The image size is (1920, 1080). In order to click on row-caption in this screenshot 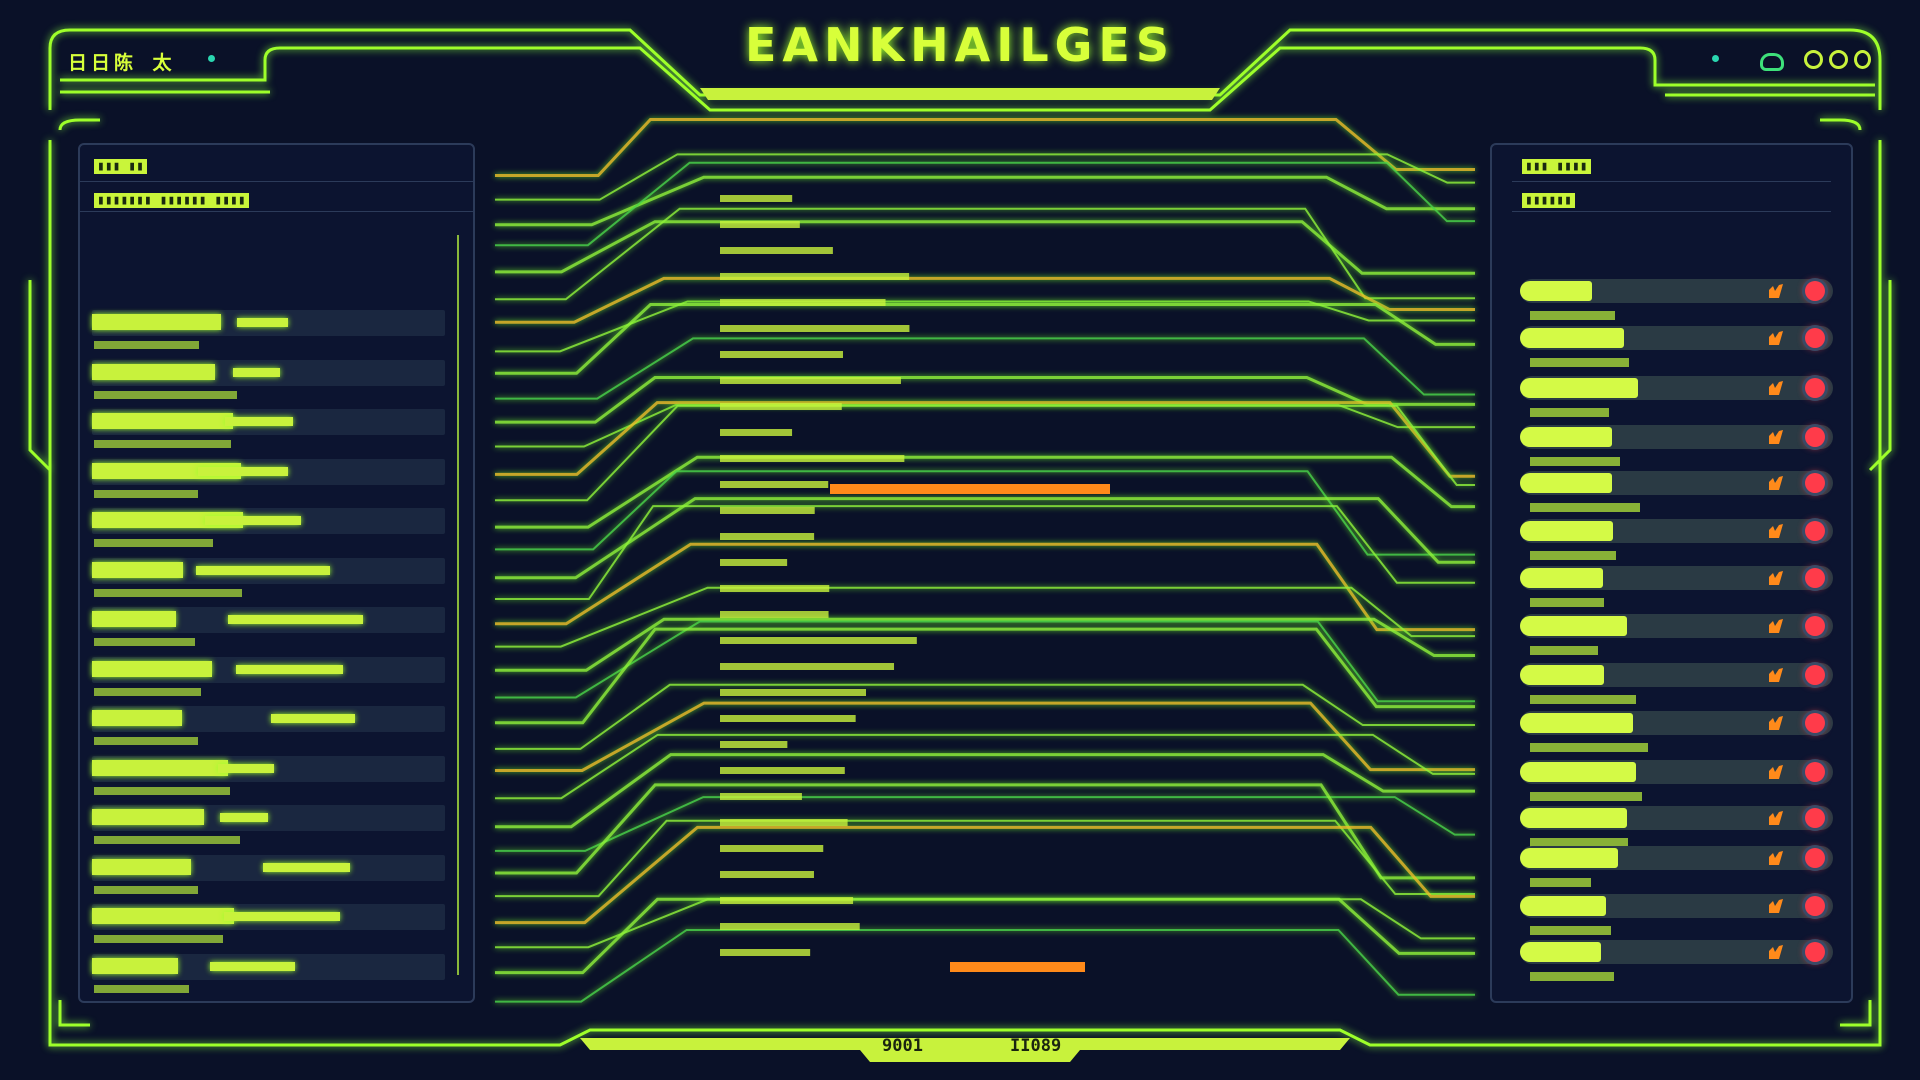, I will do `click(1561, 882)`.